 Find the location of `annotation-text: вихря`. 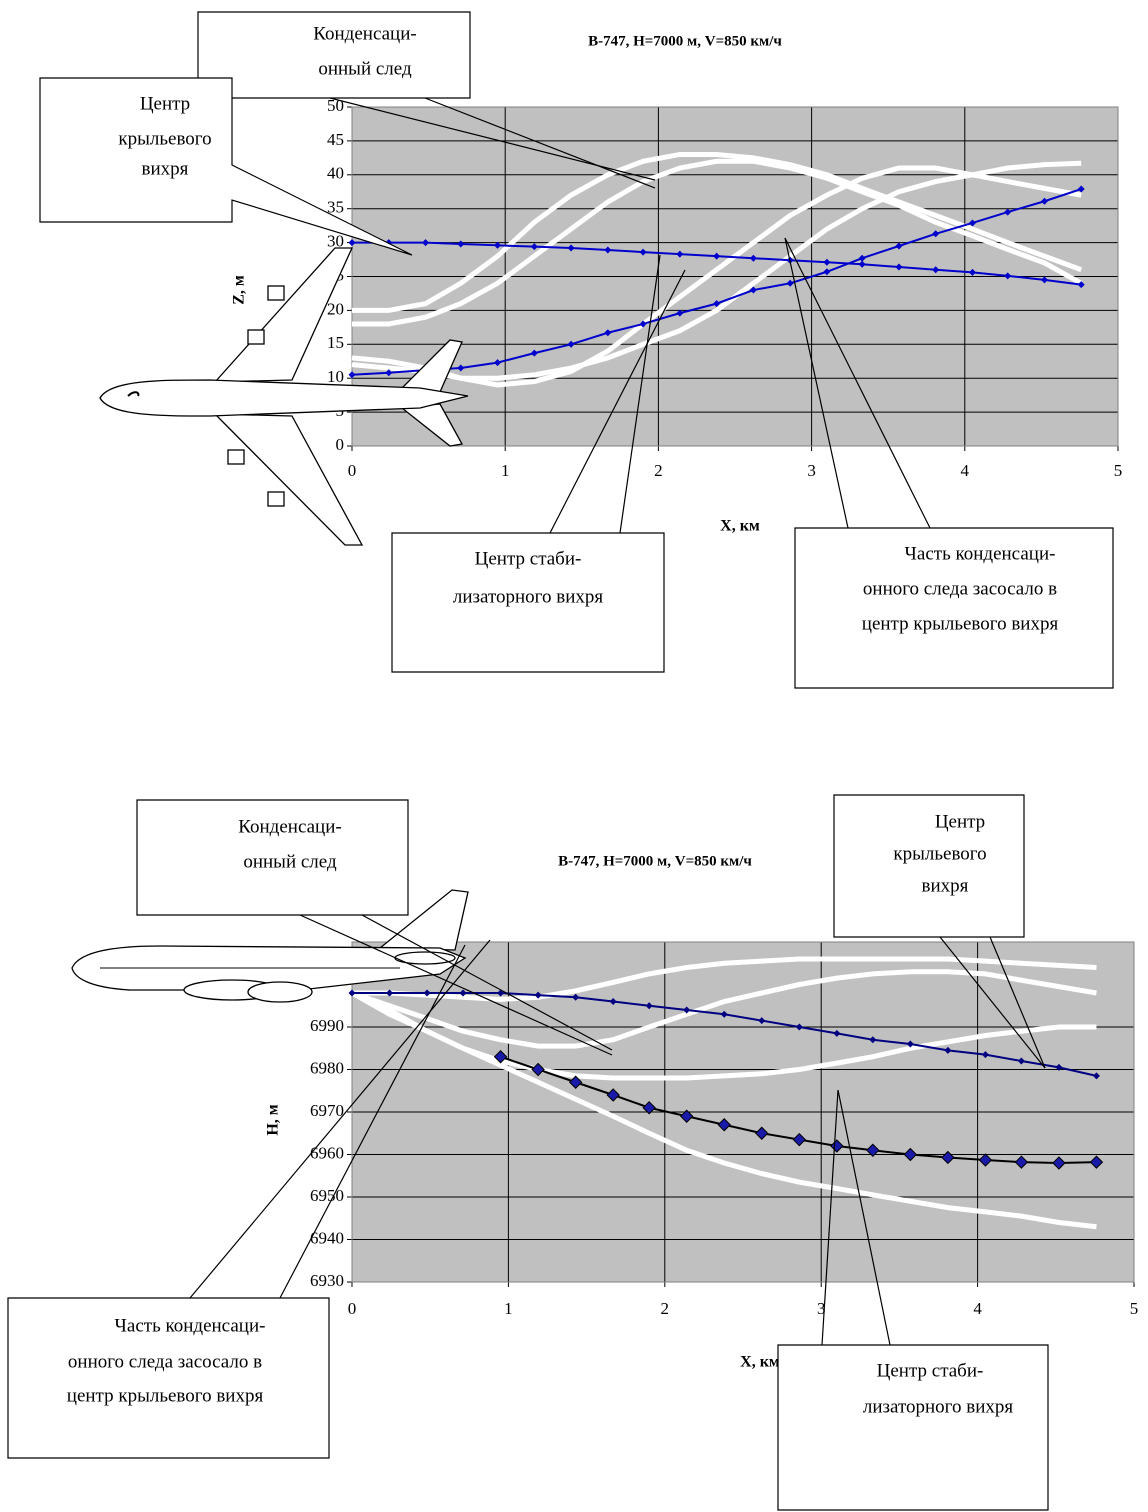

annotation-text: вихря is located at coordinates (165, 168).